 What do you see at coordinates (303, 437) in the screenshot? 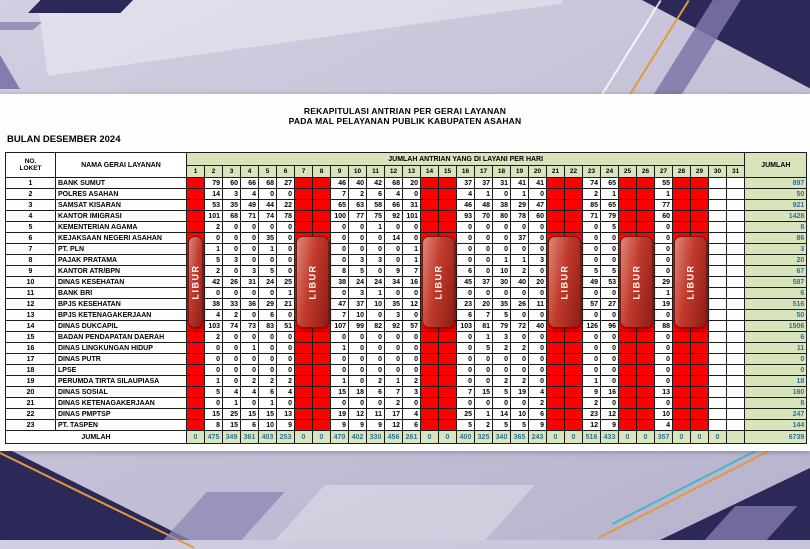
I see `totals-day-cell: 0` at bounding box center [303, 437].